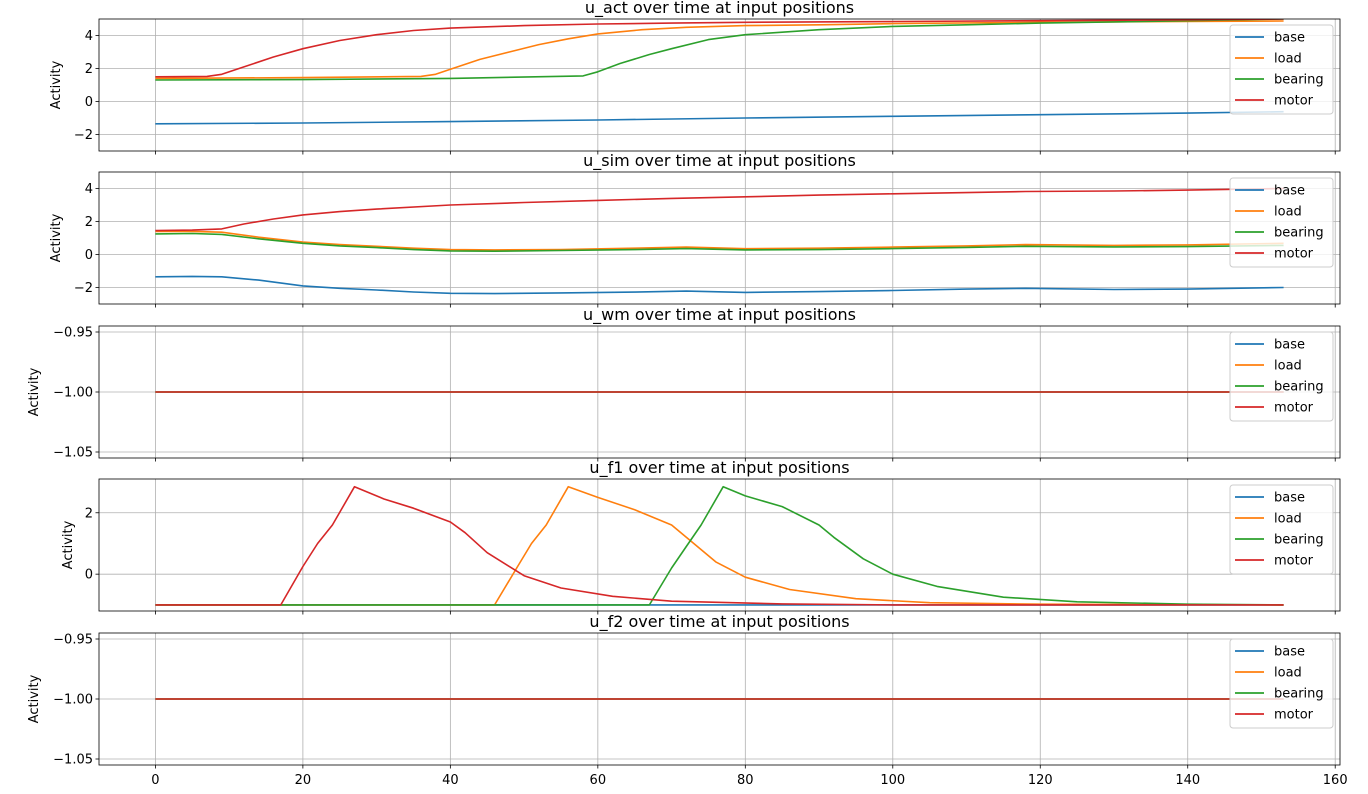  I want to click on x-tick-label: 80, so click(745, 780).